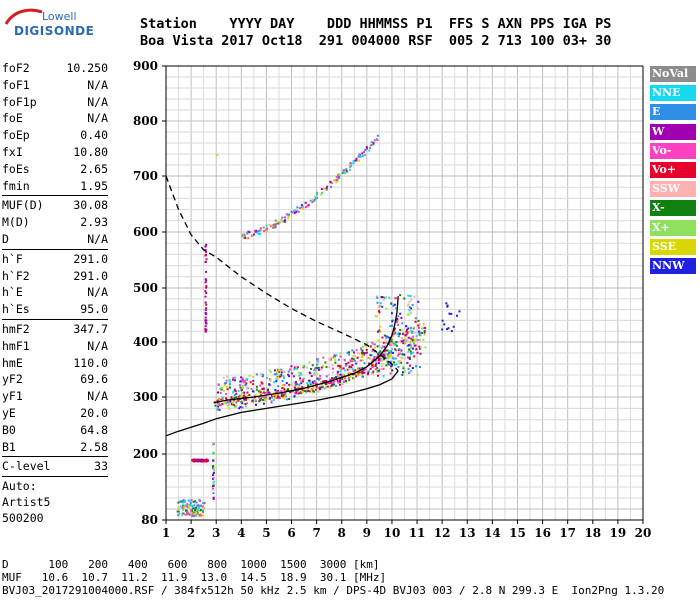 Image resolution: width=700 pixels, height=600 pixels. What do you see at coordinates (94, 222) in the screenshot?
I see `param-value: 2.93` at bounding box center [94, 222].